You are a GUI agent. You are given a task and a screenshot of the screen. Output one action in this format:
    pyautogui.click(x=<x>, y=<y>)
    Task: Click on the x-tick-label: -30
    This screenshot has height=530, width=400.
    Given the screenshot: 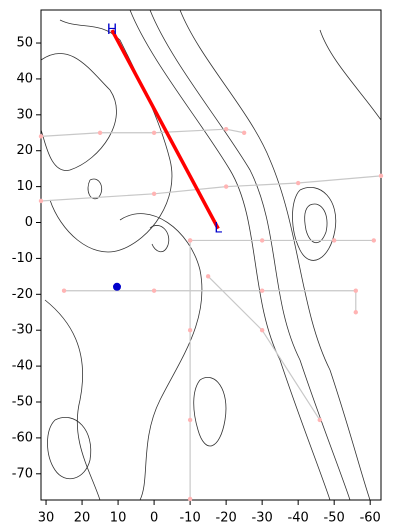 What is the action you would take?
    pyautogui.click(x=262, y=518)
    